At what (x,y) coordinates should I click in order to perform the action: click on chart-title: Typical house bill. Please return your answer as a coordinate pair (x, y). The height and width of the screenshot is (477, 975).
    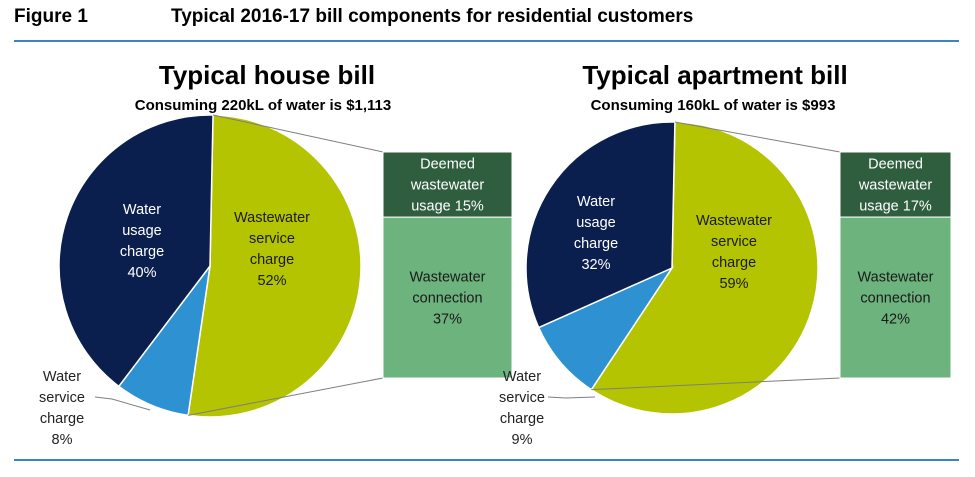
    Looking at the image, I should click on (267, 75).